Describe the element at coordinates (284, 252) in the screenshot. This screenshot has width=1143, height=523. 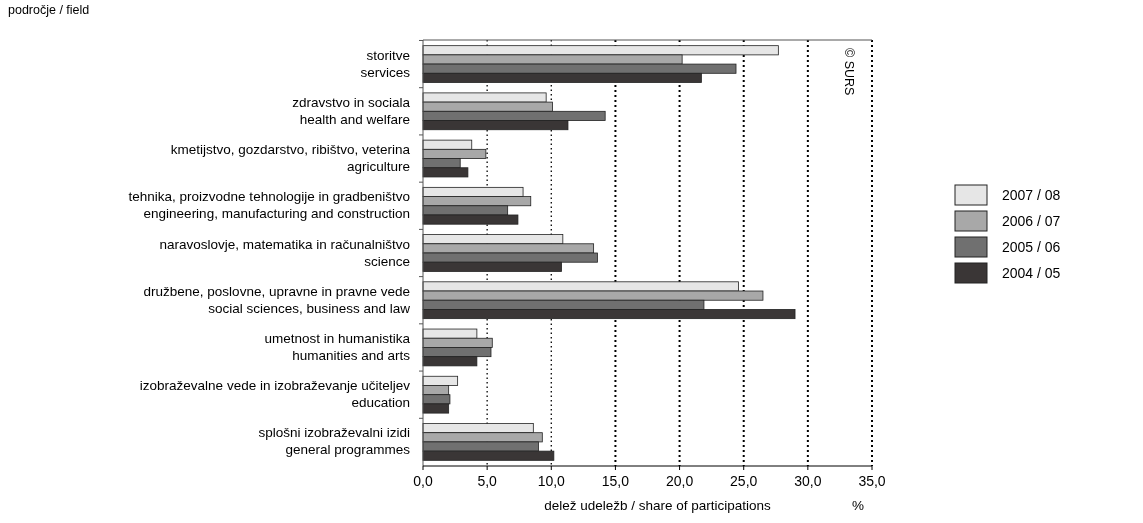
I see `y-tick-label: naravoslovje, matematika in računalništvo science` at that location.